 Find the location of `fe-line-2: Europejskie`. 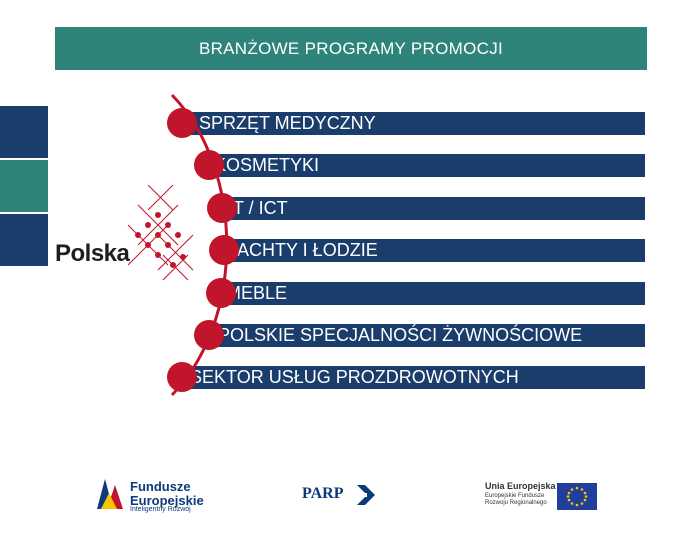

fe-line-2: Europejskie is located at coordinates (167, 500).